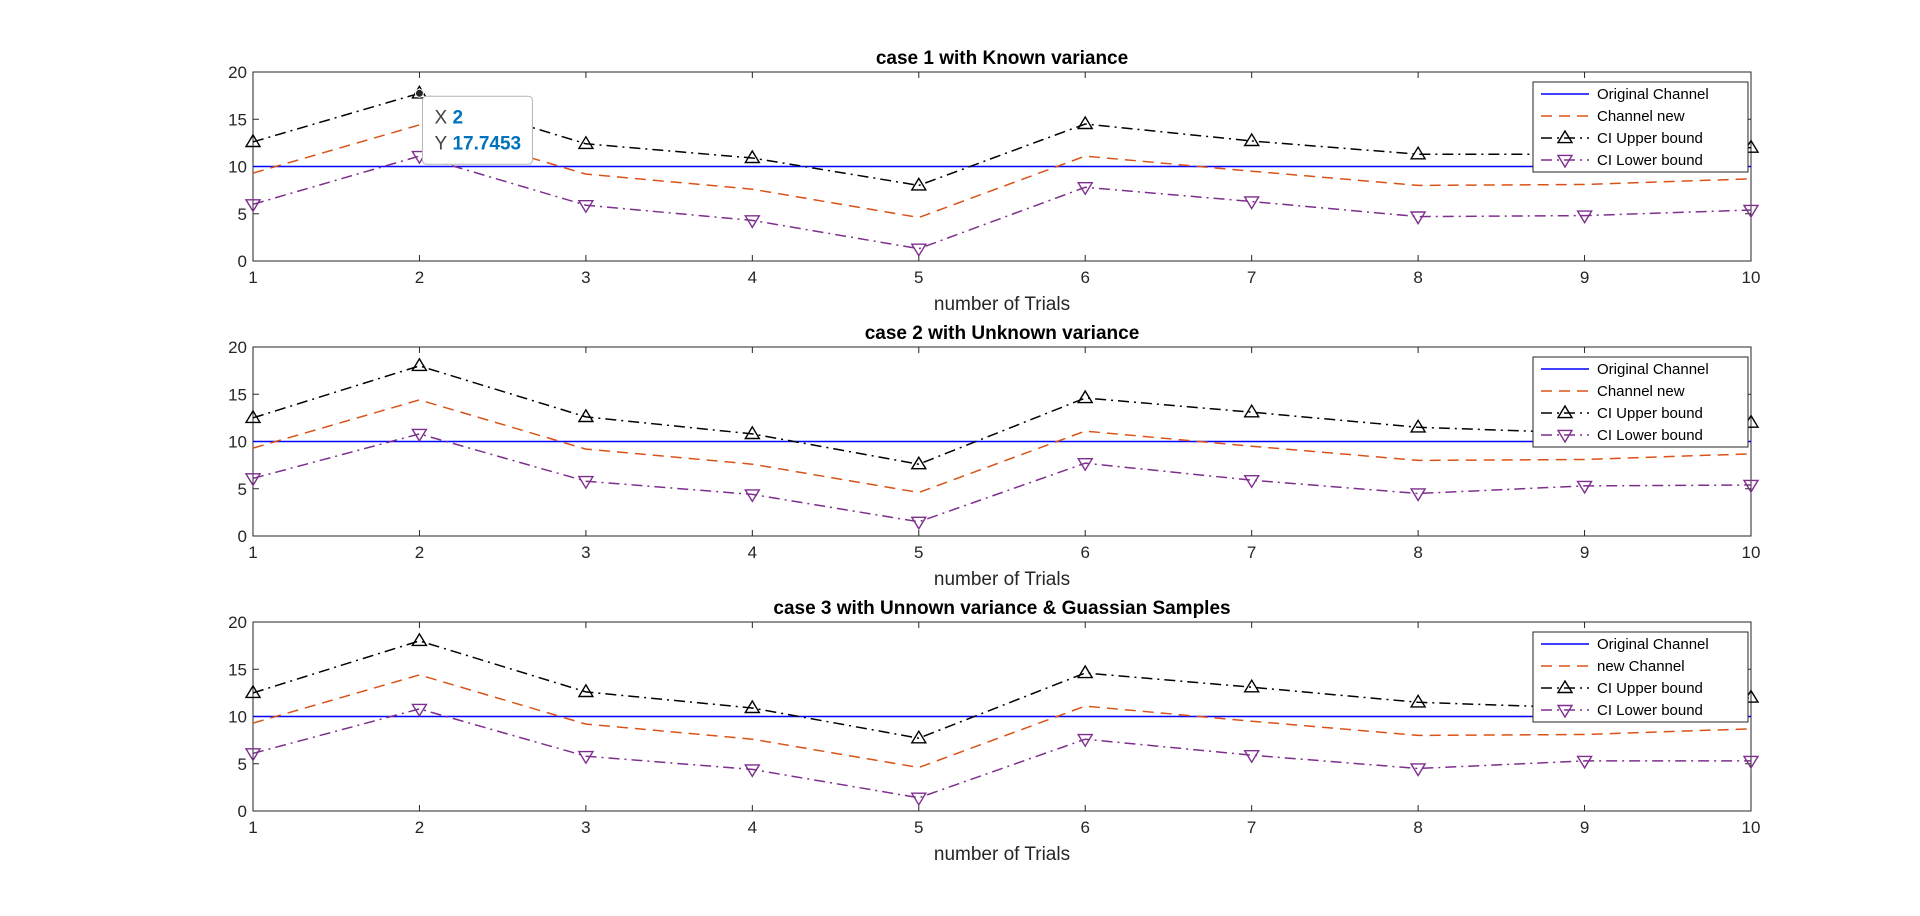  Describe the element at coordinates (1584, 277) in the screenshot. I see `x-tick-label: 9` at that location.